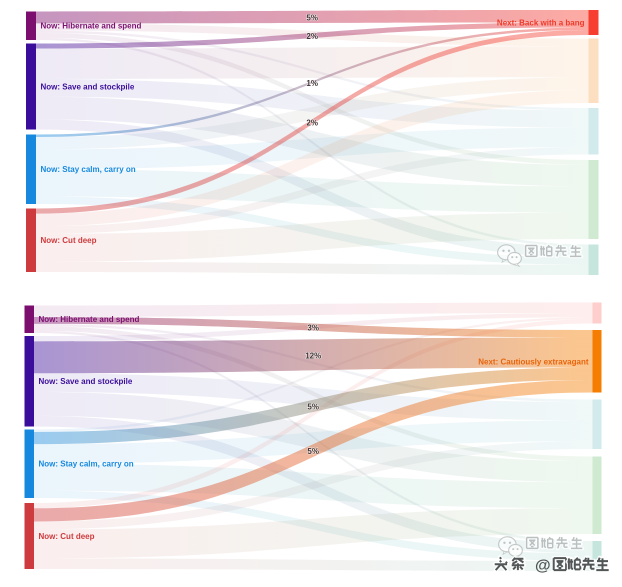 The height and width of the screenshot is (587, 622). I want to click on svg-text: 12%, so click(313, 356).